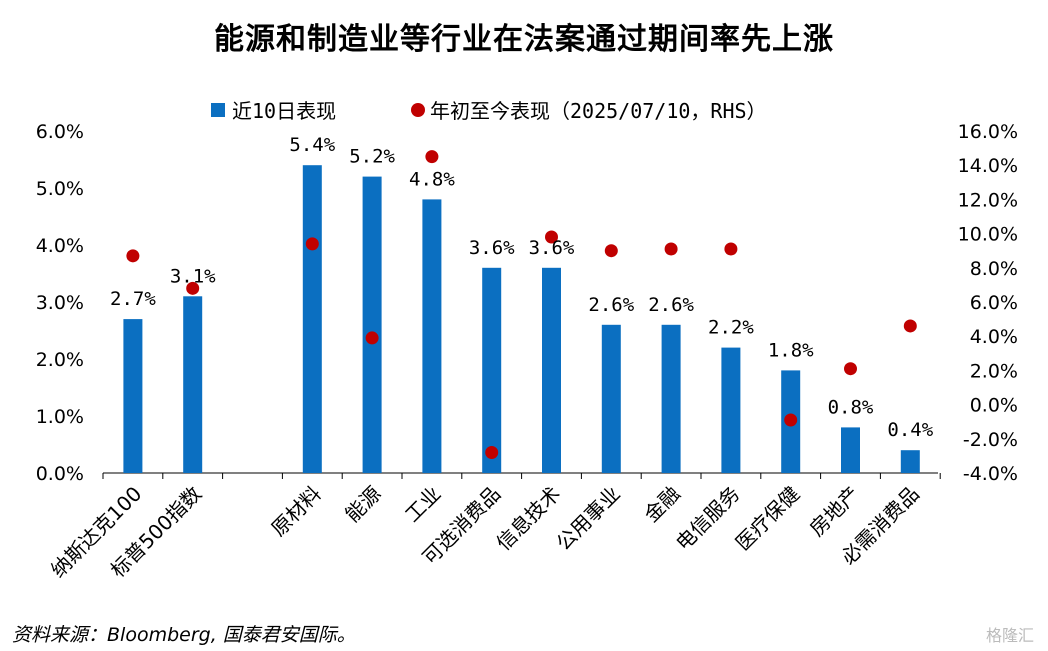  What do you see at coordinates (994, 303) in the screenshot?
I see `right-y-tick-label: 6.0%` at bounding box center [994, 303].